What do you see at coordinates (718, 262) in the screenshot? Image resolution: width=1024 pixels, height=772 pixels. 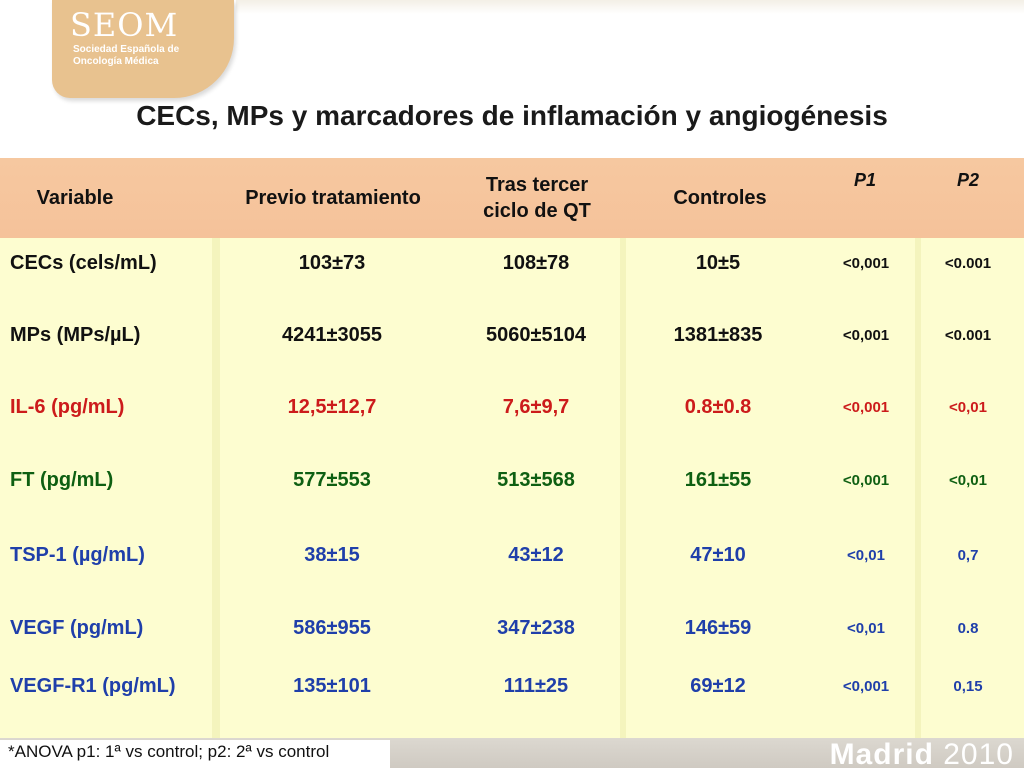 I see `row-controles-value: 10±5` at bounding box center [718, 262].